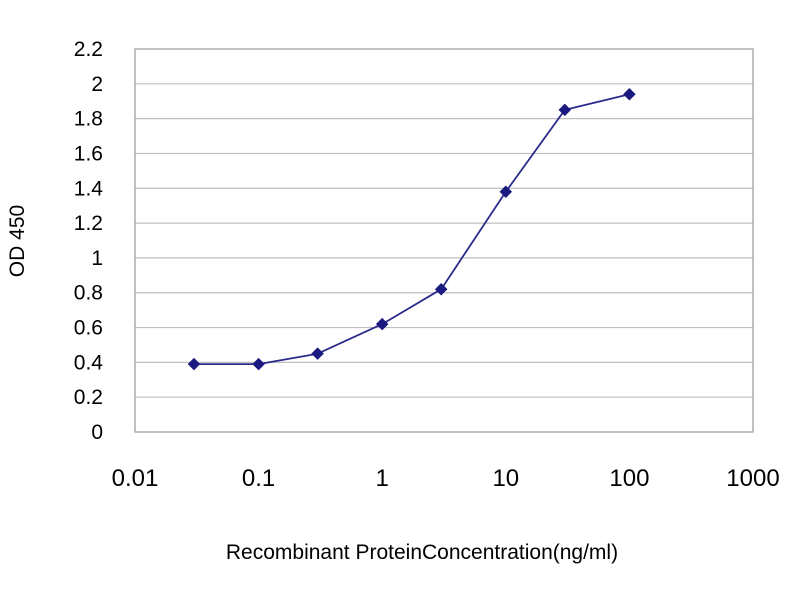  Describe the element at coordinates (89, 241) in the screenshot. I see `y-tick-labels: 0 0.2 0.4 0.6 0.8 1 1.2 1.4 1.6 1.8 2 2.2` at that location.